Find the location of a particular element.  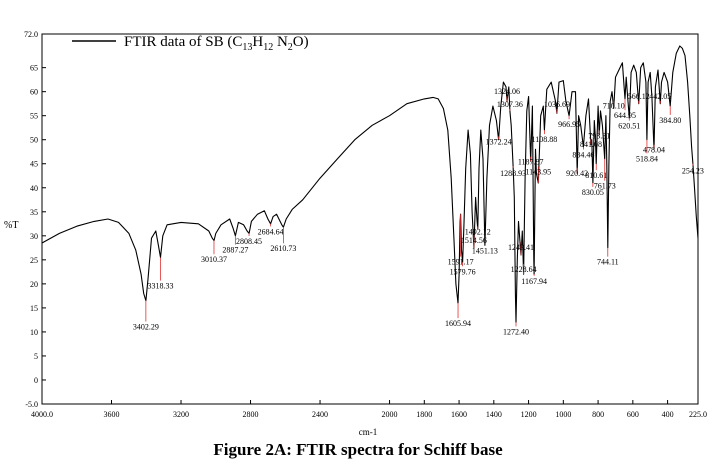

peak-label: 1288.93 is located at coordinates (513, 173).